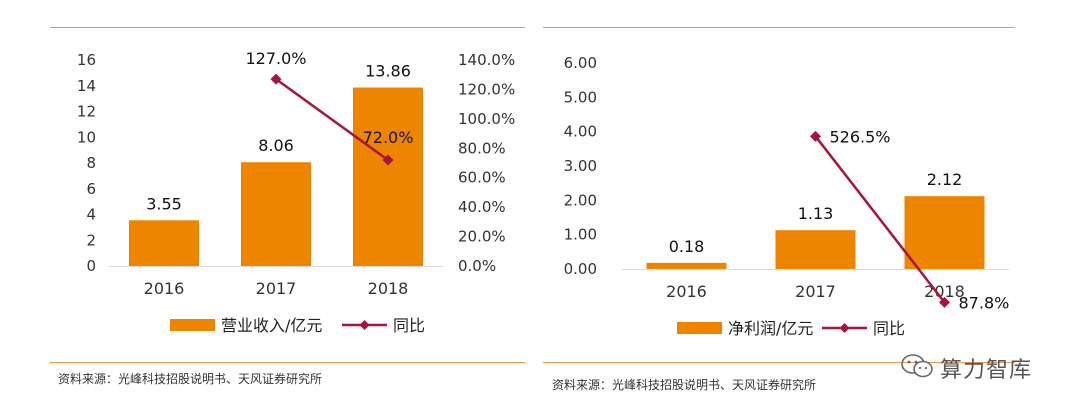 The width and height of the screenshot is (1070, 413). What do you see at coordinates (86, 137) in the screenshot?
I see `left-y-tick: 10` at bounding box center [86, 137].